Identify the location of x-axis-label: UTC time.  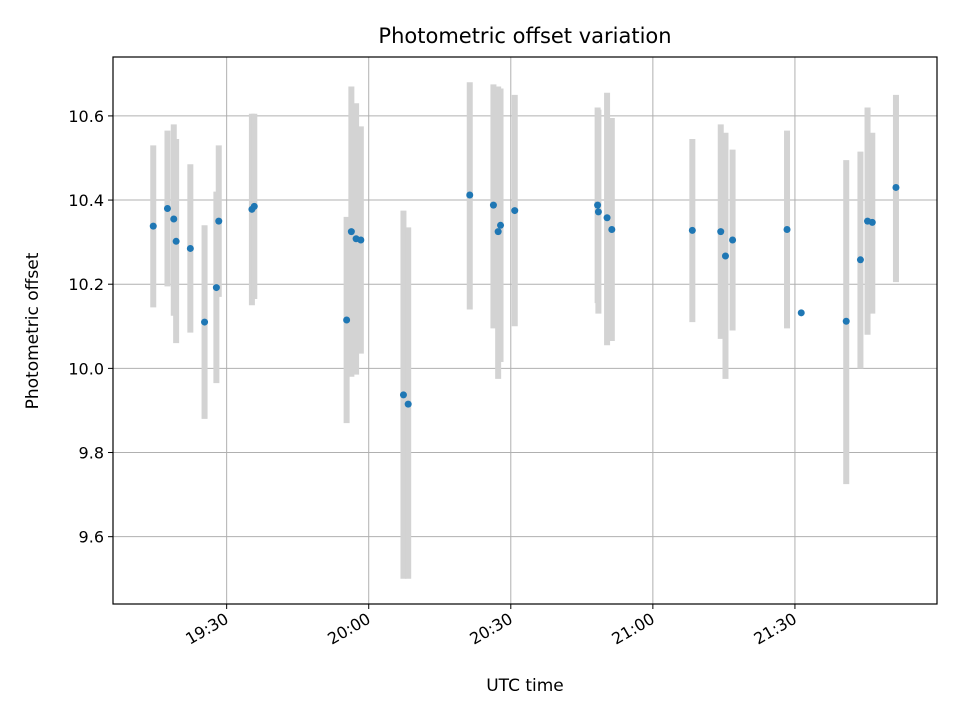
(525, 686).